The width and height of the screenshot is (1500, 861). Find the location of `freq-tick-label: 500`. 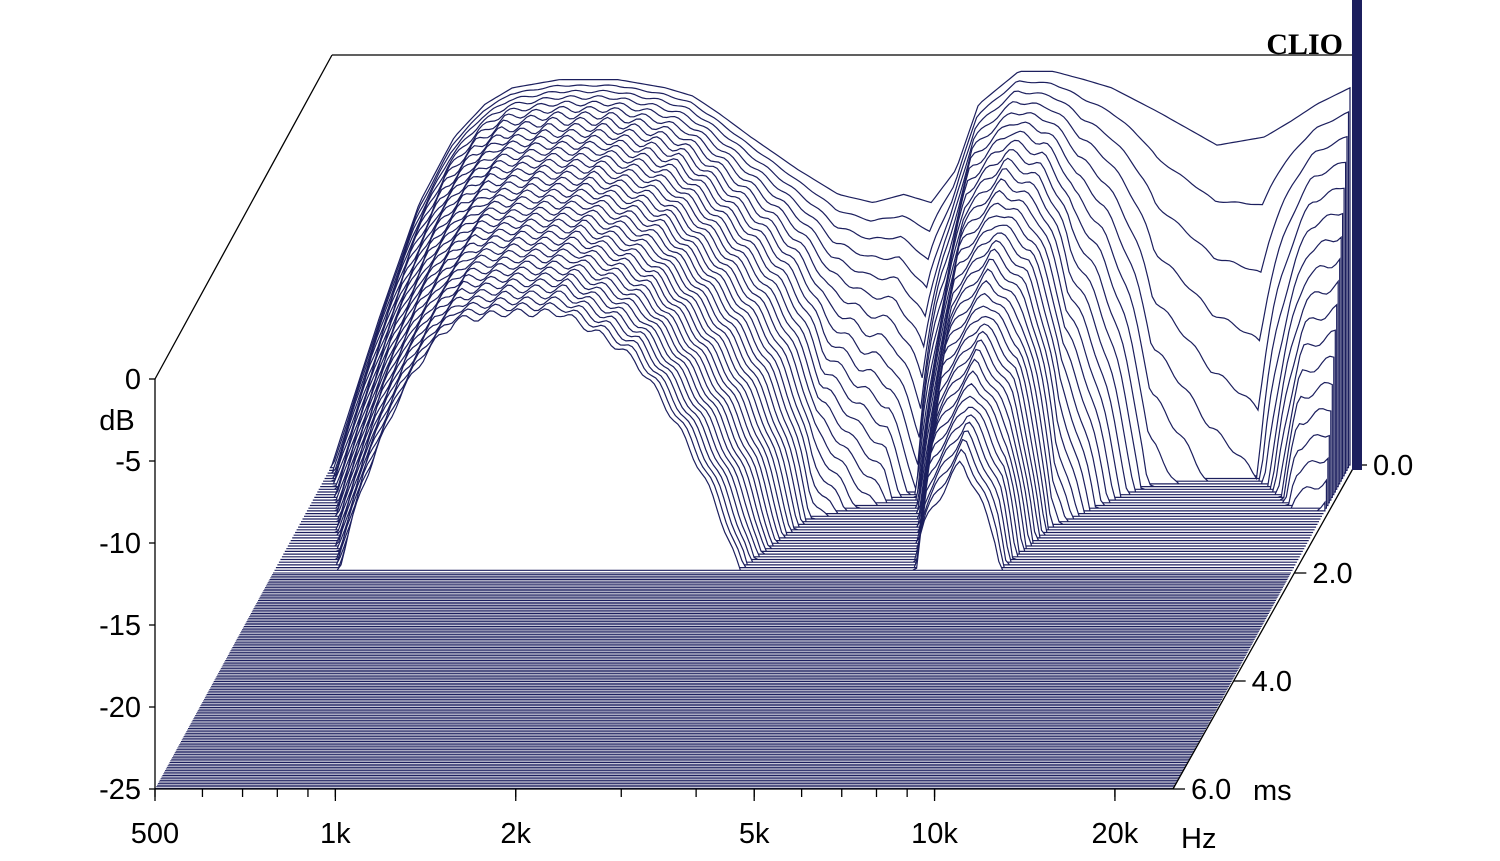

freq-tick-label: 500 is located at coordinates (155, 834).